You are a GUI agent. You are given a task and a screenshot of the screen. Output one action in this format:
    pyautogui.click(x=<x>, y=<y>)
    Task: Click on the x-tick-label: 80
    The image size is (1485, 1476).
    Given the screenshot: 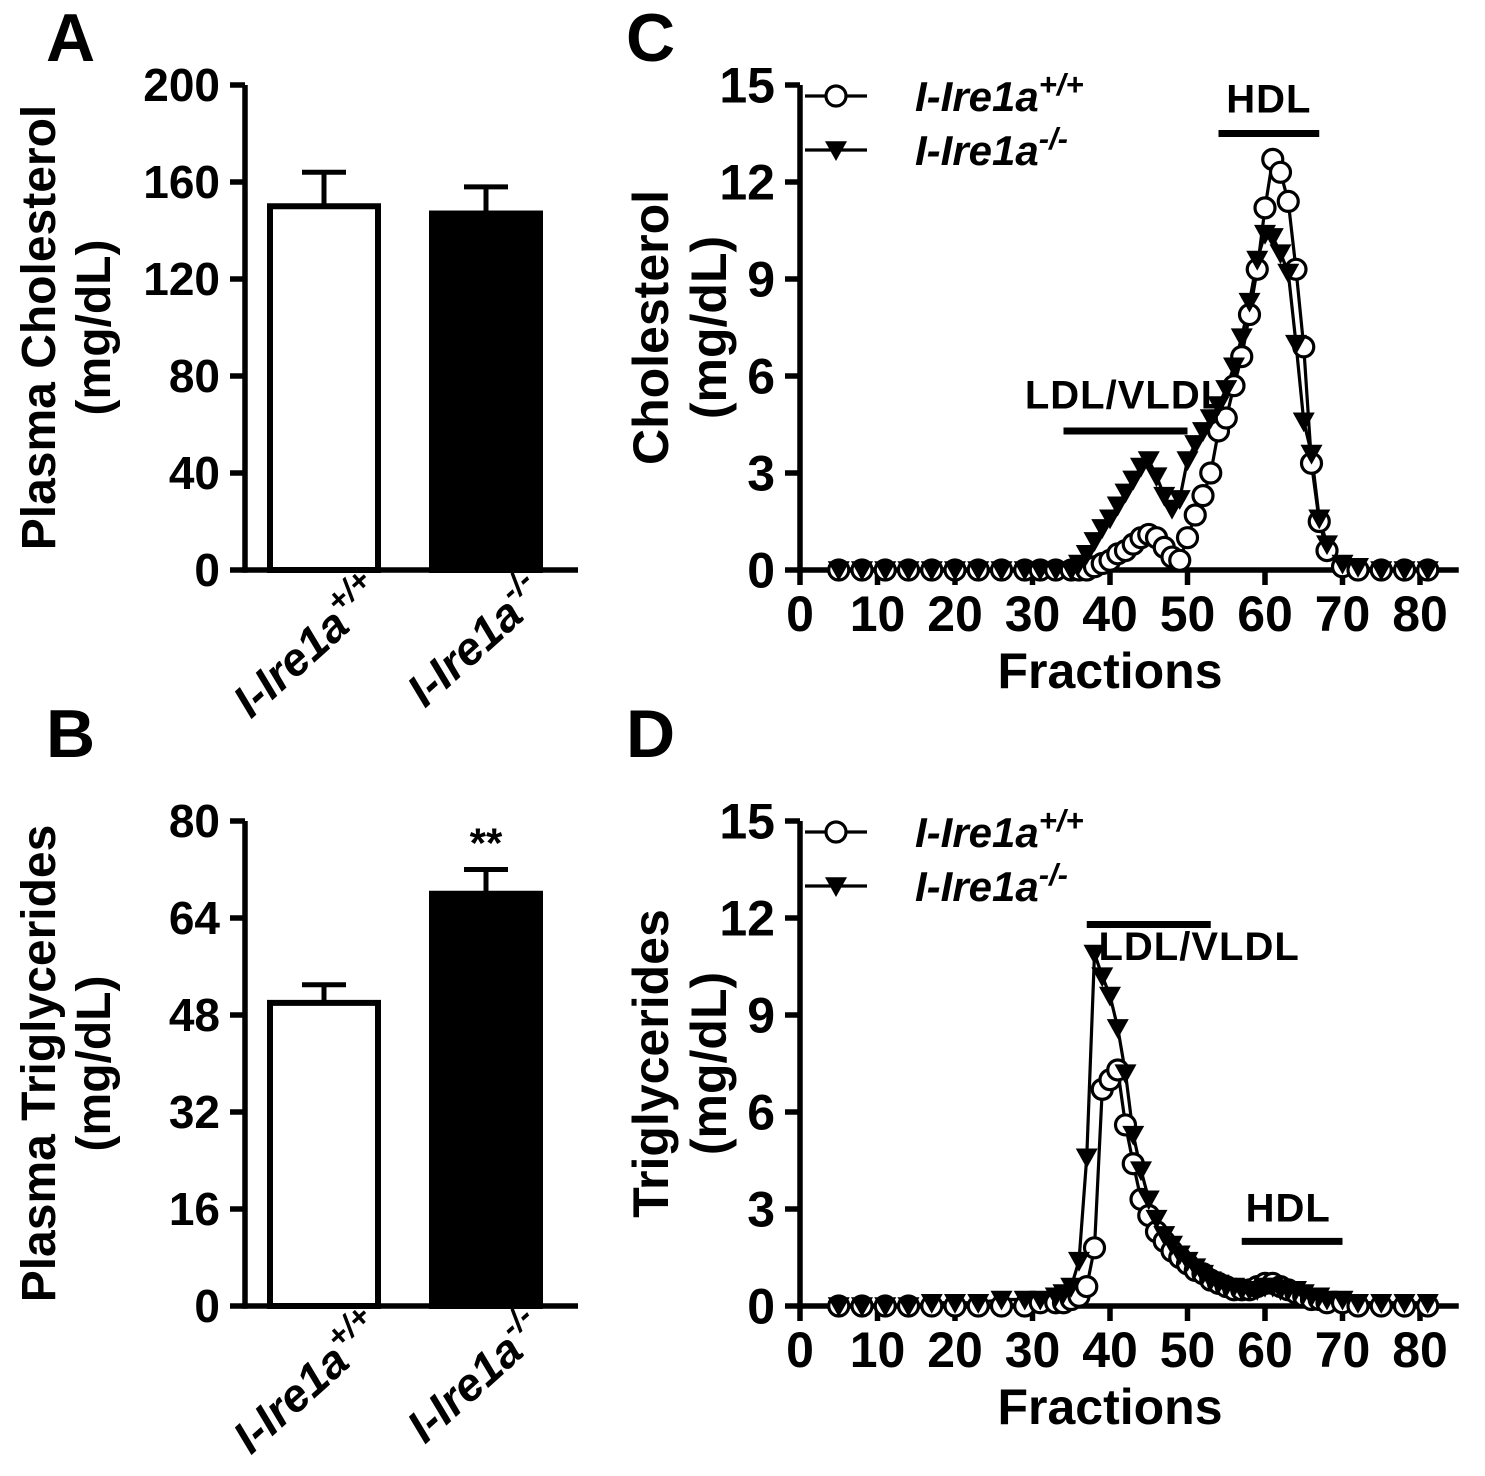 What is the action you would take?
    pyautogui.click(x=1420, y=1350)
    